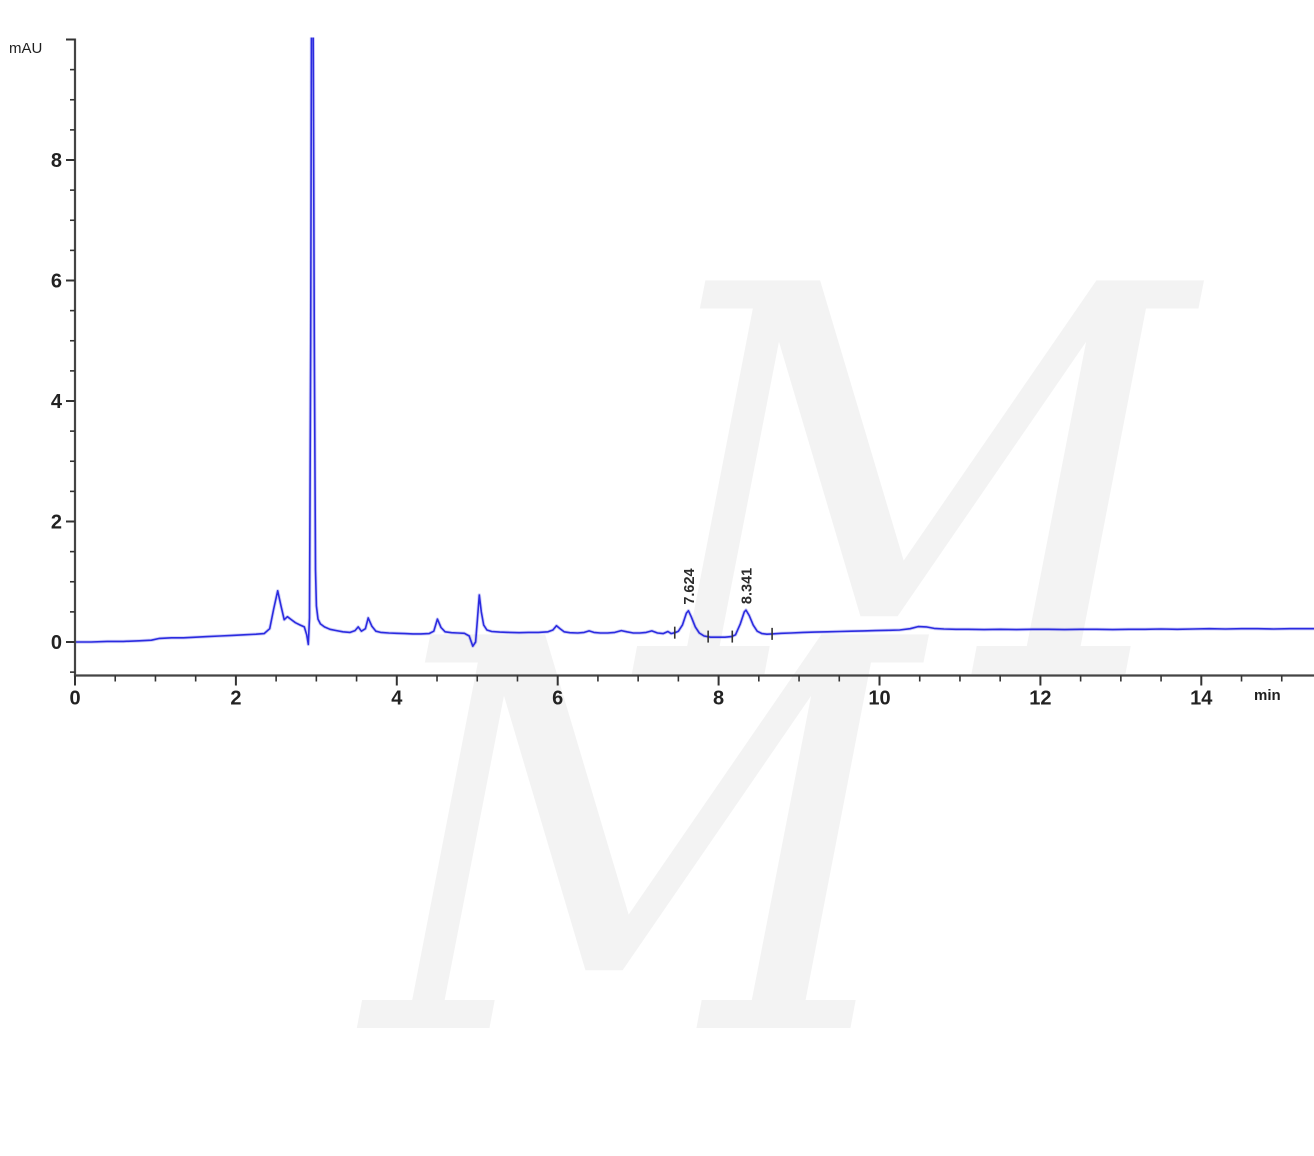 The image size is (1314, 1156). What do you see at coordinates (557, 699) in the screenshot?
I see `x-tick-label: 6` at bounding box center [557, 699].